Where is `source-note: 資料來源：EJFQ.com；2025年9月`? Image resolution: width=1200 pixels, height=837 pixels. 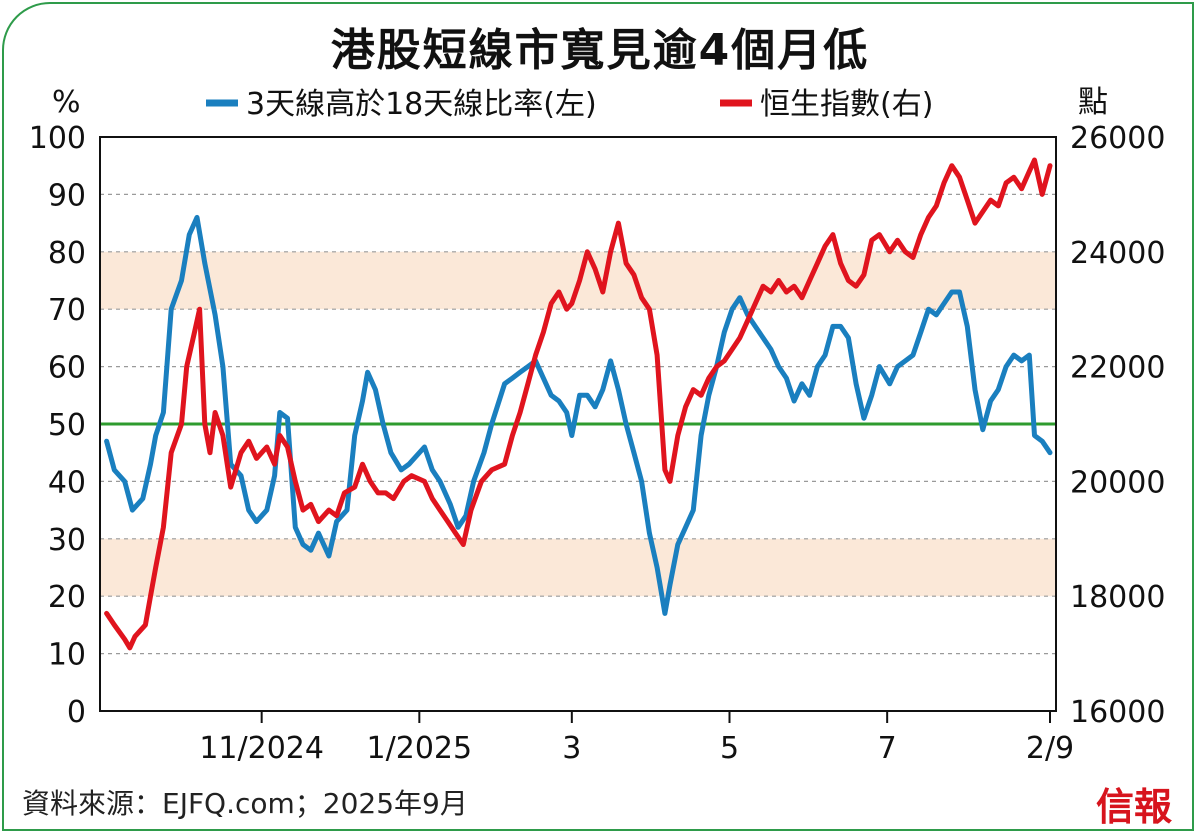 source-note: 資料來源：EJFQ.com；2025年9月 is located at coordinates (245, 803).